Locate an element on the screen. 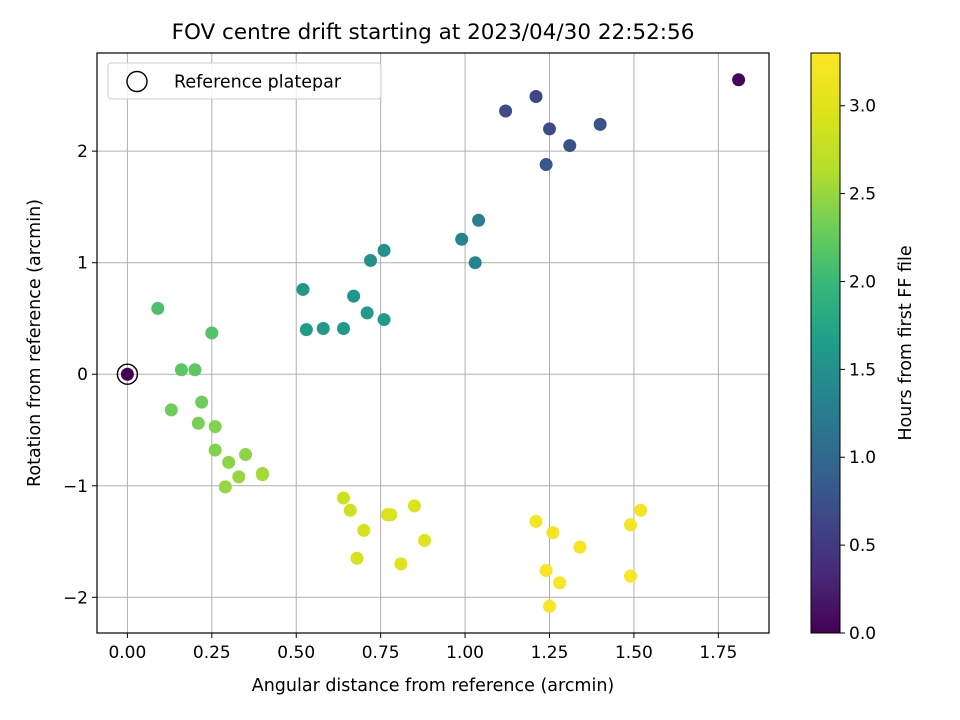 The height and width of the screenshot is (720, 960). colorbar-tick-label: 2.0 is located at coordinates (862, 282).